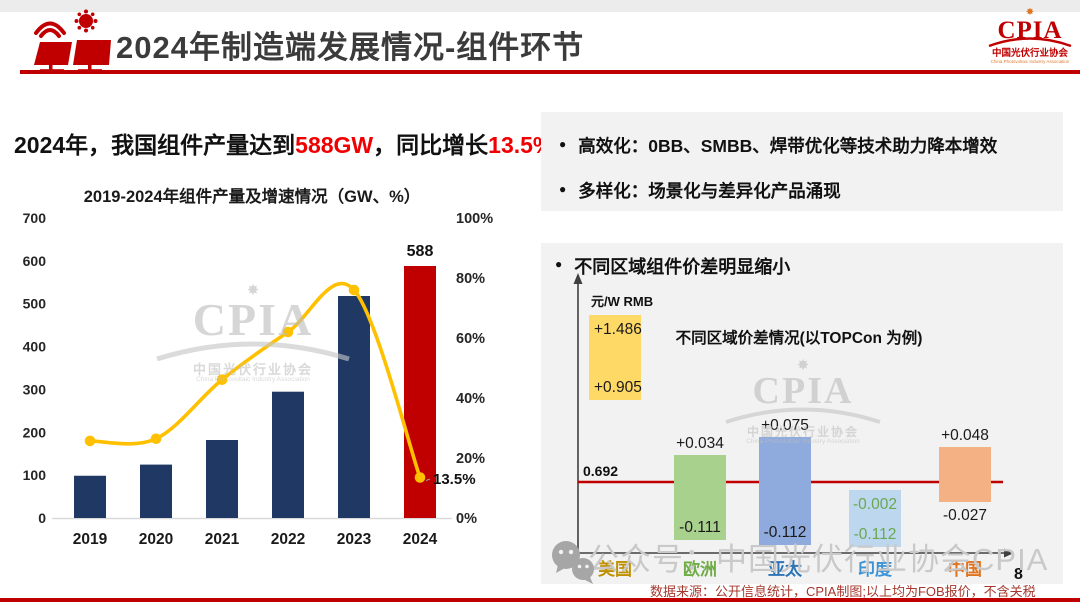  Describe the element at coordinates (42, 518) in the screenshot. I see `left-axis-tick: 0` at that location.